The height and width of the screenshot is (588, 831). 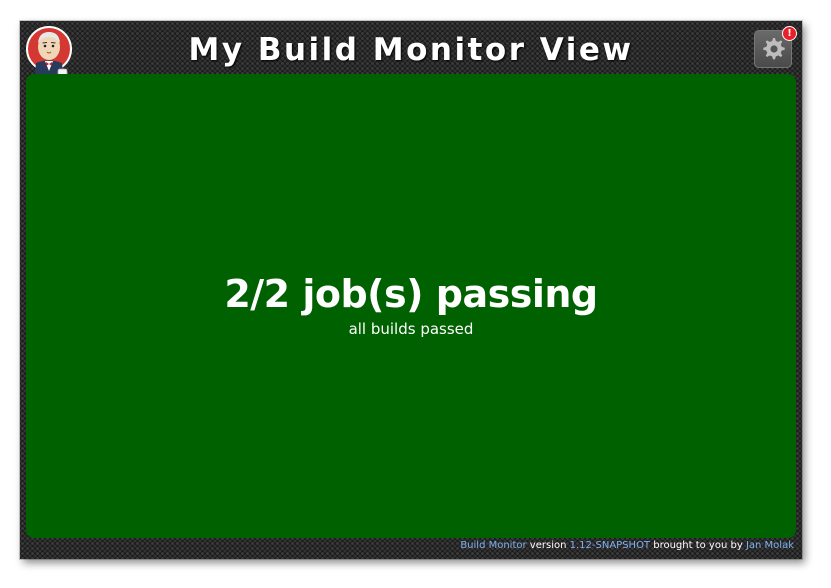 I want to click on author-link: Jan Molak, so click(x=769, y=545).